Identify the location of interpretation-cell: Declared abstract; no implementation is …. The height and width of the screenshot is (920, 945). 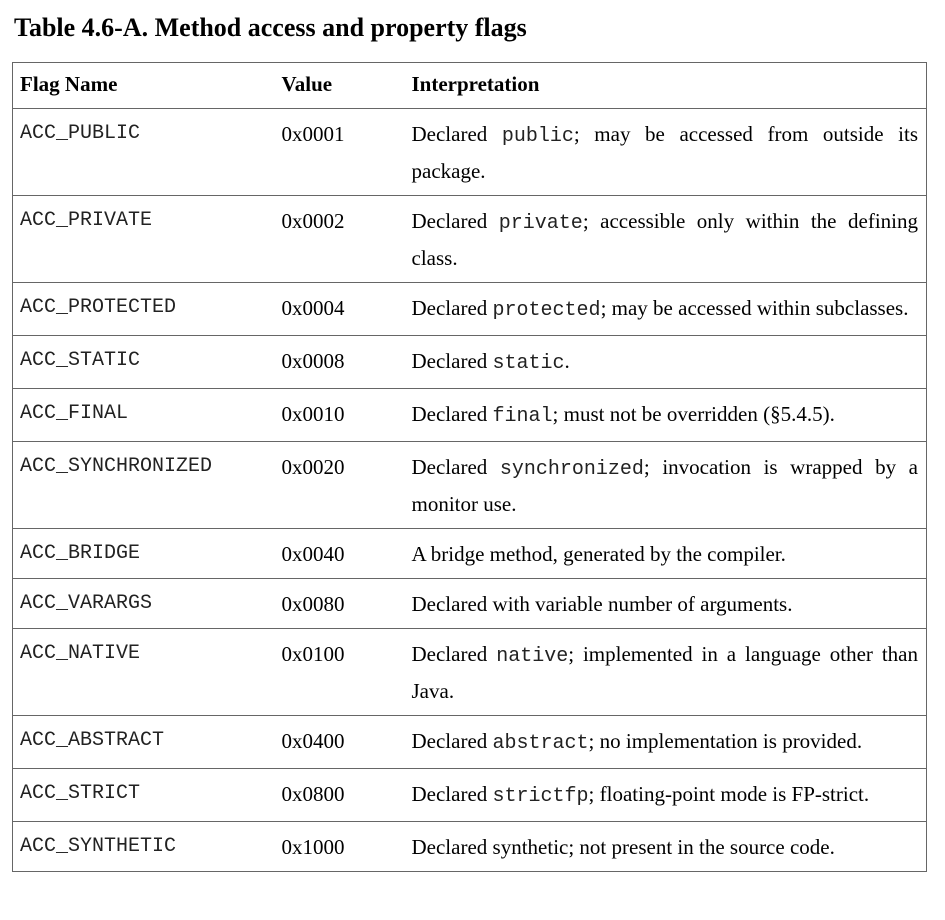
(665, 742).